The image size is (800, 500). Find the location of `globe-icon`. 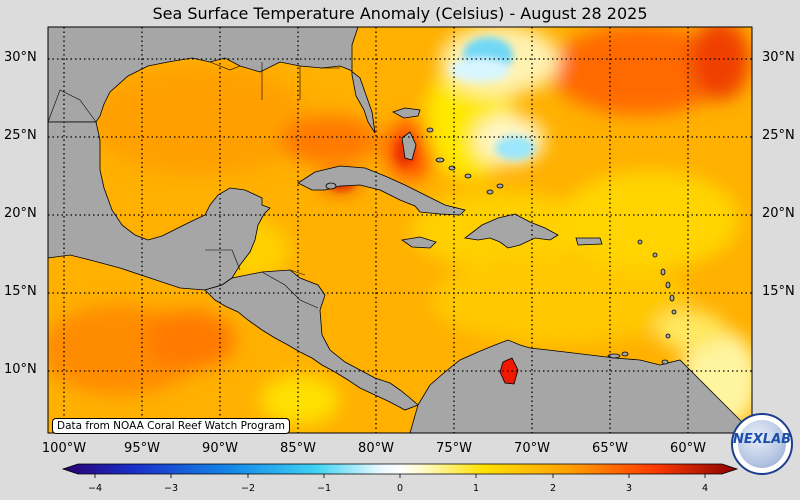

globe-icon is located at coordinates (762, 444).